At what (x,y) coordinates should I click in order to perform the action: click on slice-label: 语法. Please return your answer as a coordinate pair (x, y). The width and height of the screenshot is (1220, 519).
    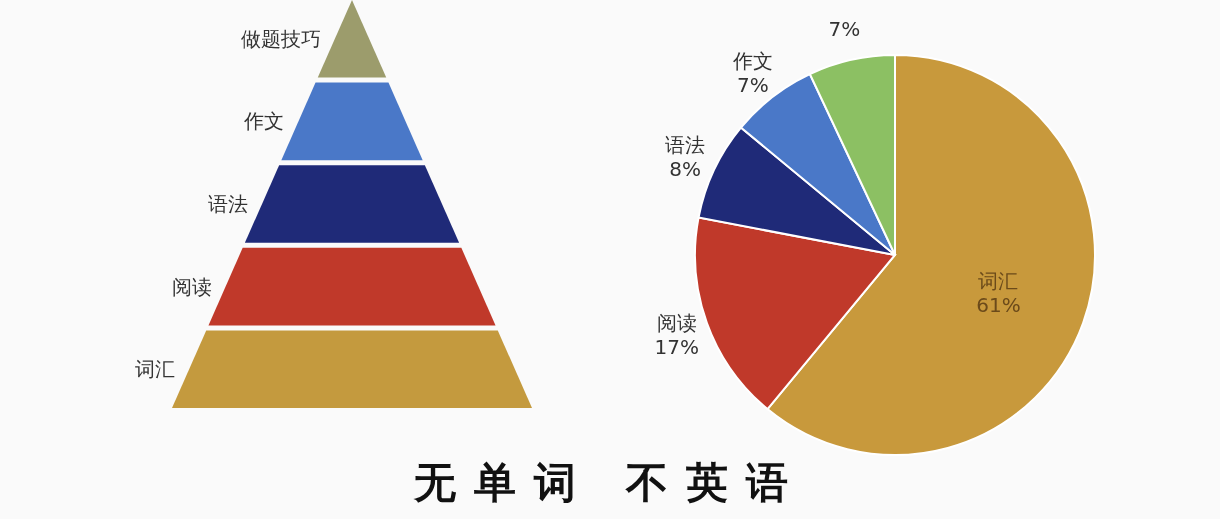
    Looking at the image, I should click on (685, 145).